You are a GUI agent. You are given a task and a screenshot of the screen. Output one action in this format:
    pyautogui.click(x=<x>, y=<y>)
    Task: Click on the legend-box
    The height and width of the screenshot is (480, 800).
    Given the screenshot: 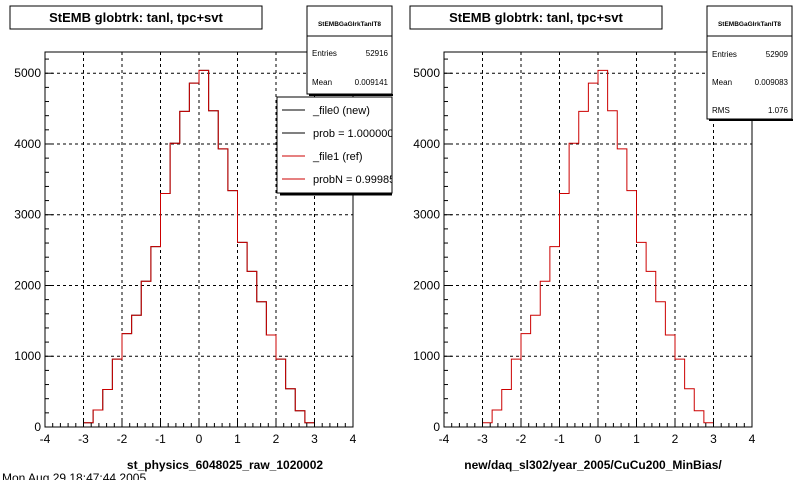 What is the action you would take?
    pyautogui.click(x=334, y=145)
    